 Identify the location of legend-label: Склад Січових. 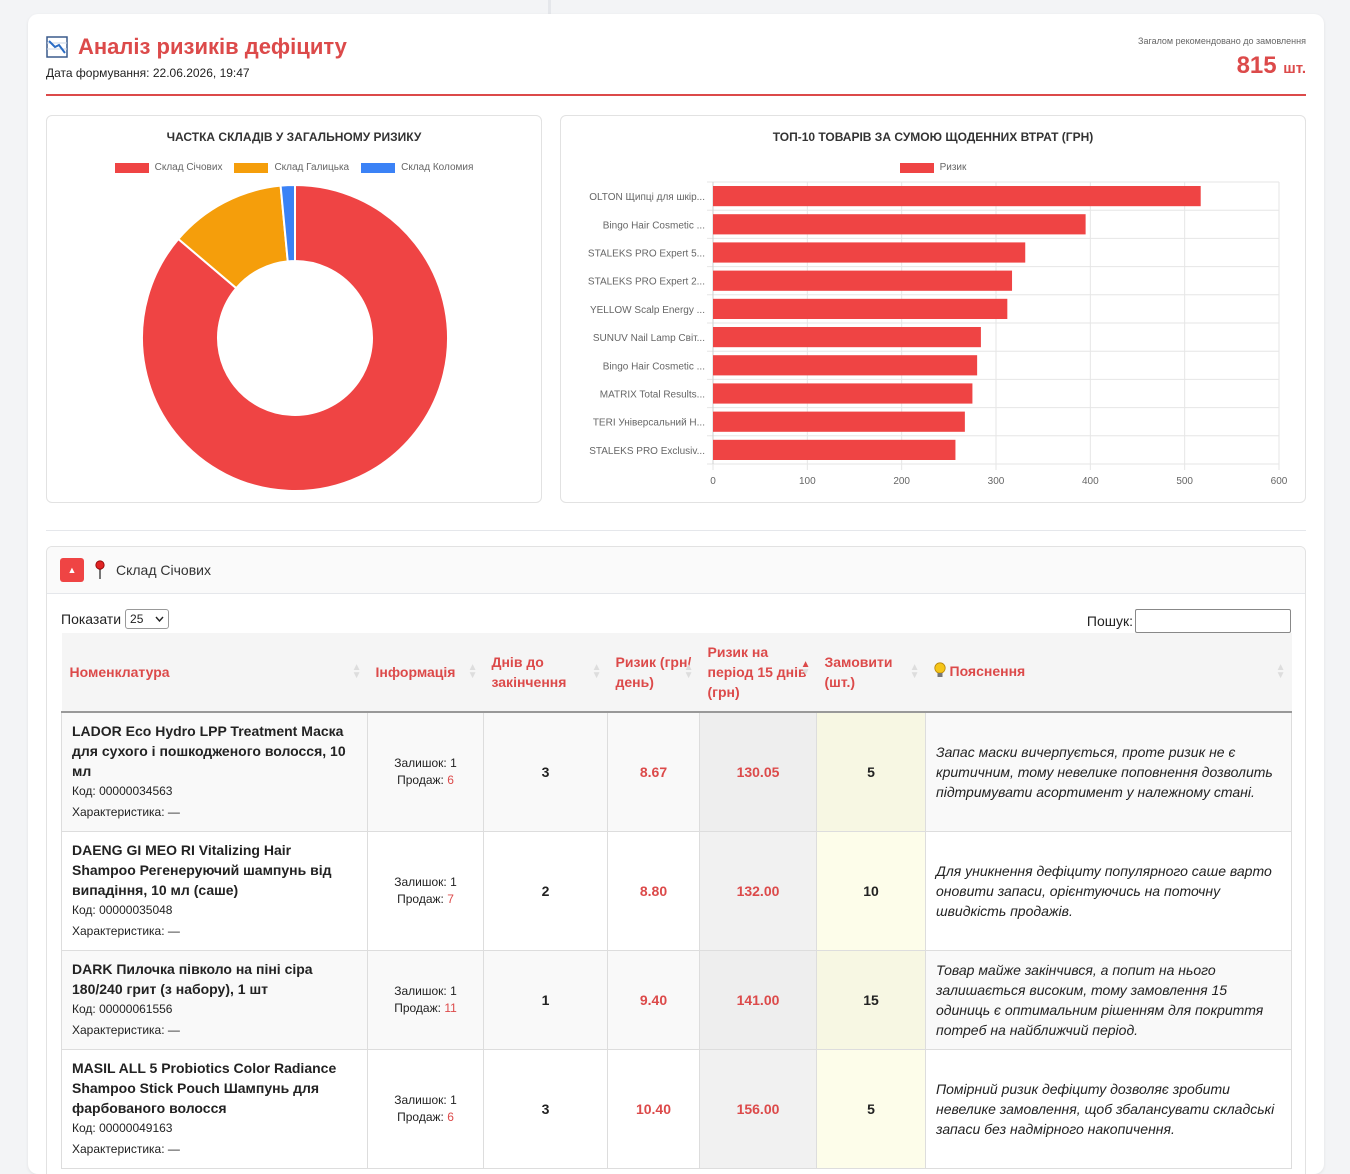
(188, 167).